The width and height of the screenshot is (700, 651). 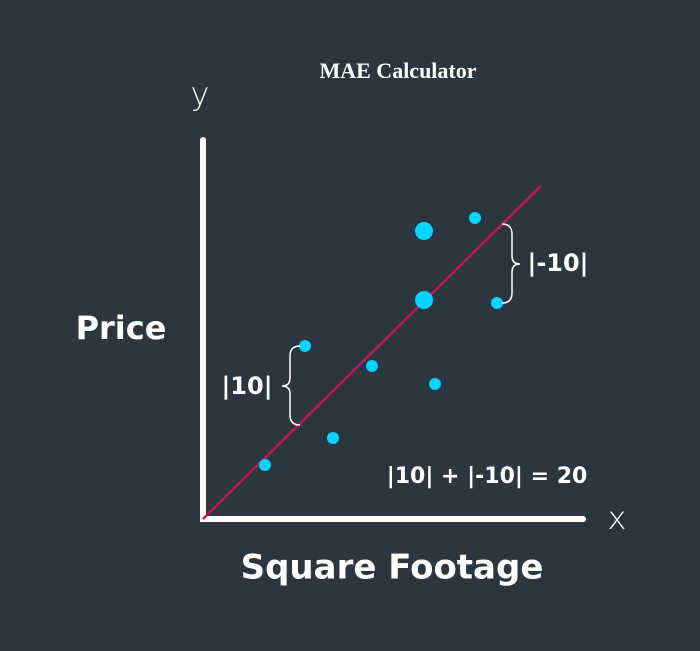 What do you see at coordinates (397, 70) in the screenshot?
I see `title: MAE Calculator` at bounding box center [397, 70].